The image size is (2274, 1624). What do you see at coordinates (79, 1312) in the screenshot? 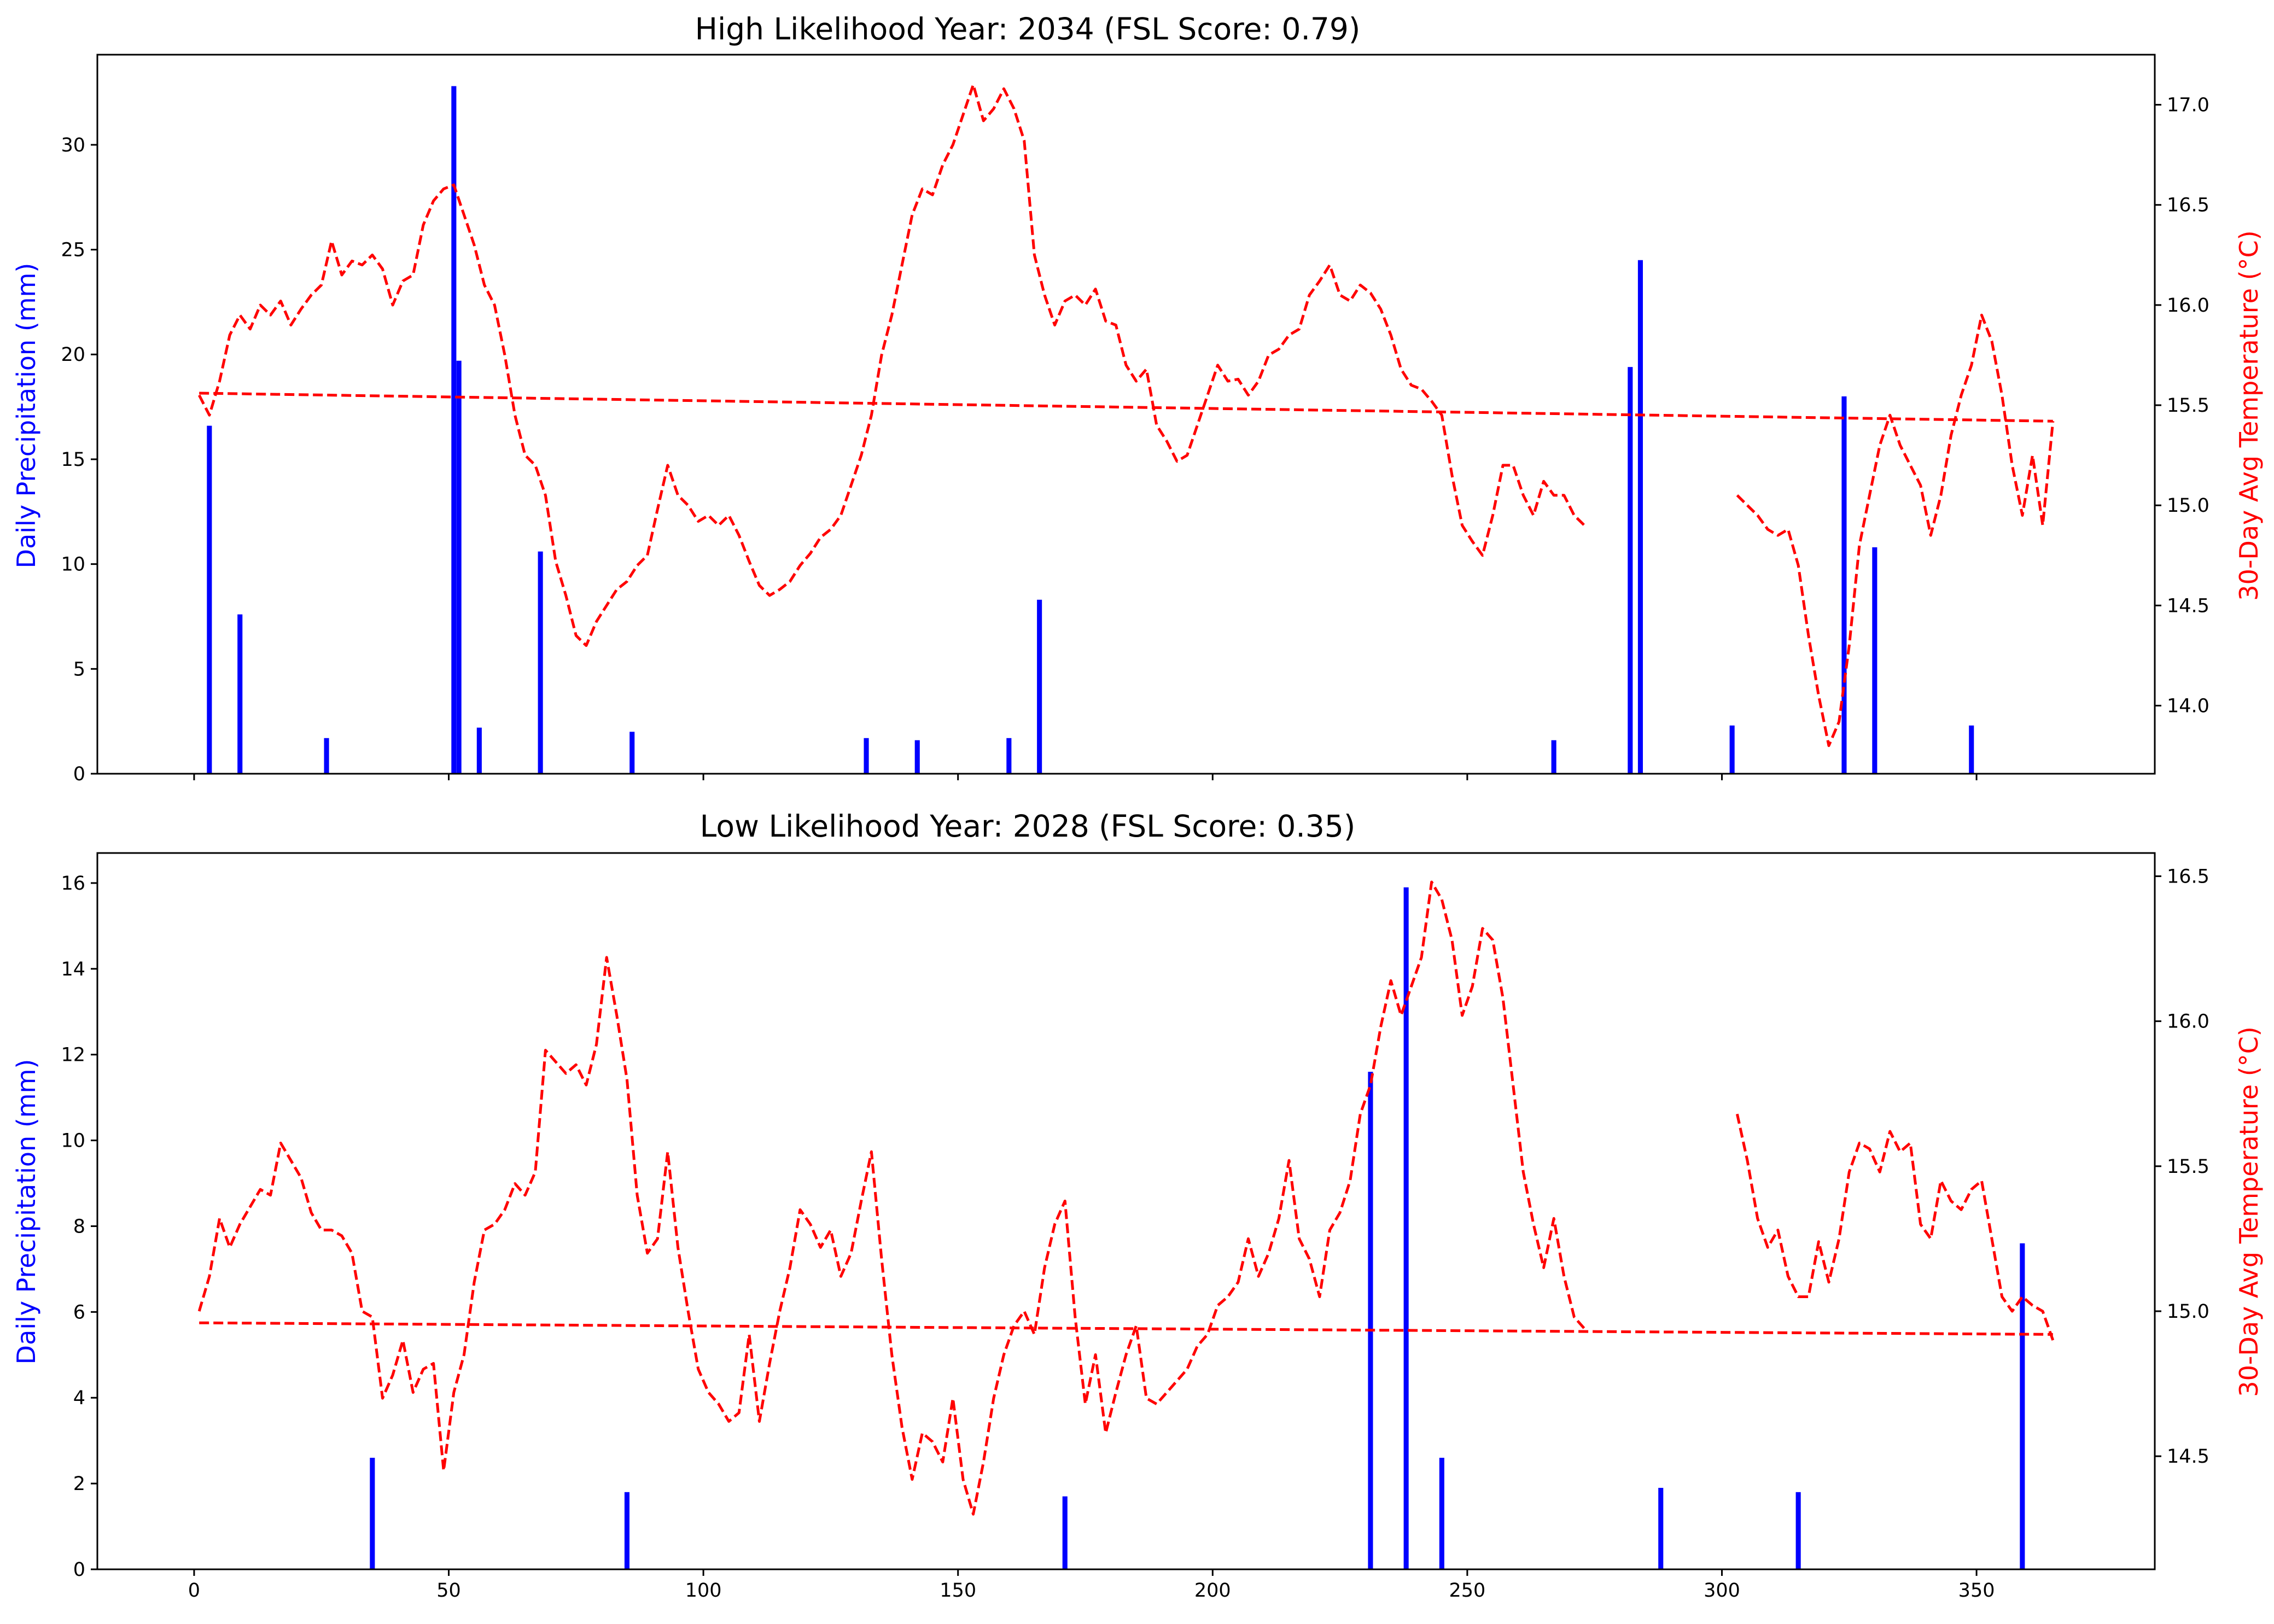
I see `y-tick-label: 6` at bounding box center [79, 1312].